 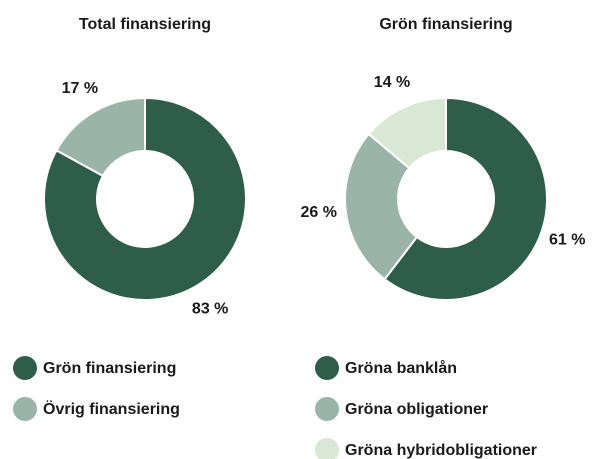 What do you see at coordinates (210, 308) in the screenshot?
I see `data-label: 83 %` at bounding box center [210, 308].